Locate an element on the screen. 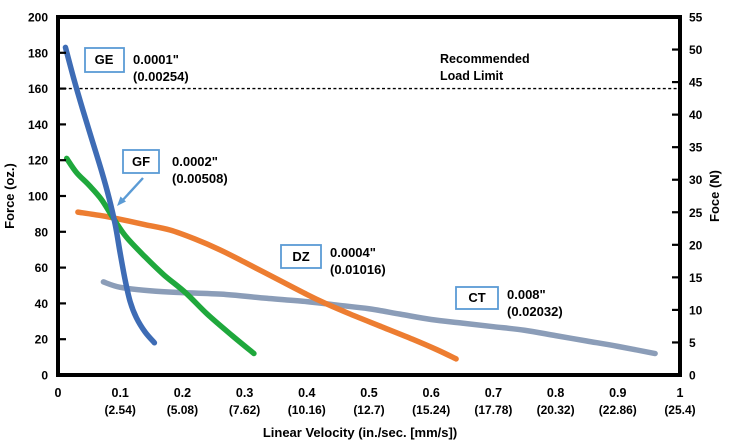 This screenshot has height=448, width=729. x-tick-label-mm: (15.24) is located at coordinates (431, 410).